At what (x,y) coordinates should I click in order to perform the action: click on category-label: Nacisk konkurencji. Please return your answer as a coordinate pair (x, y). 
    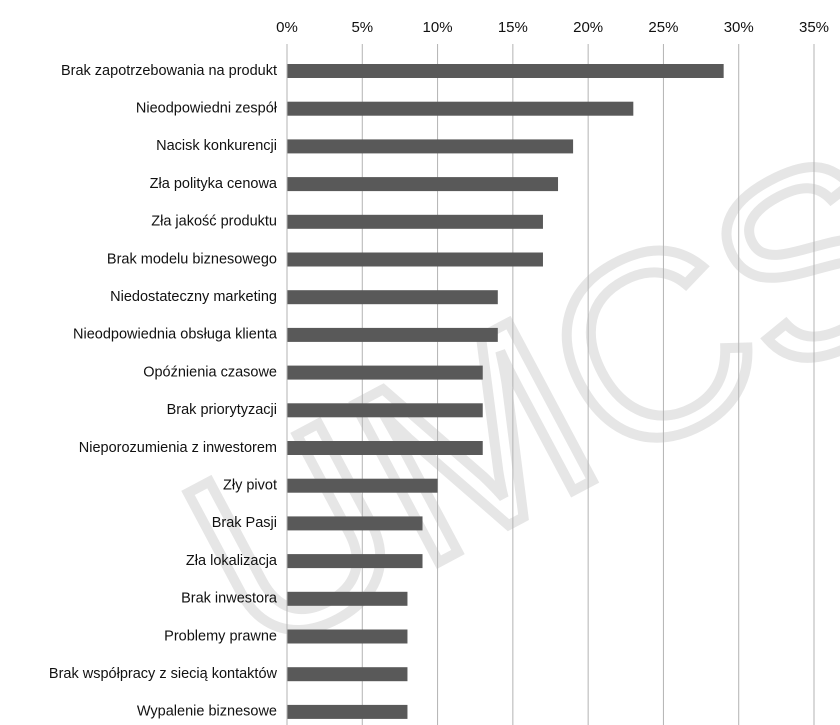
    Looking at the image, I should click on (216, 146).